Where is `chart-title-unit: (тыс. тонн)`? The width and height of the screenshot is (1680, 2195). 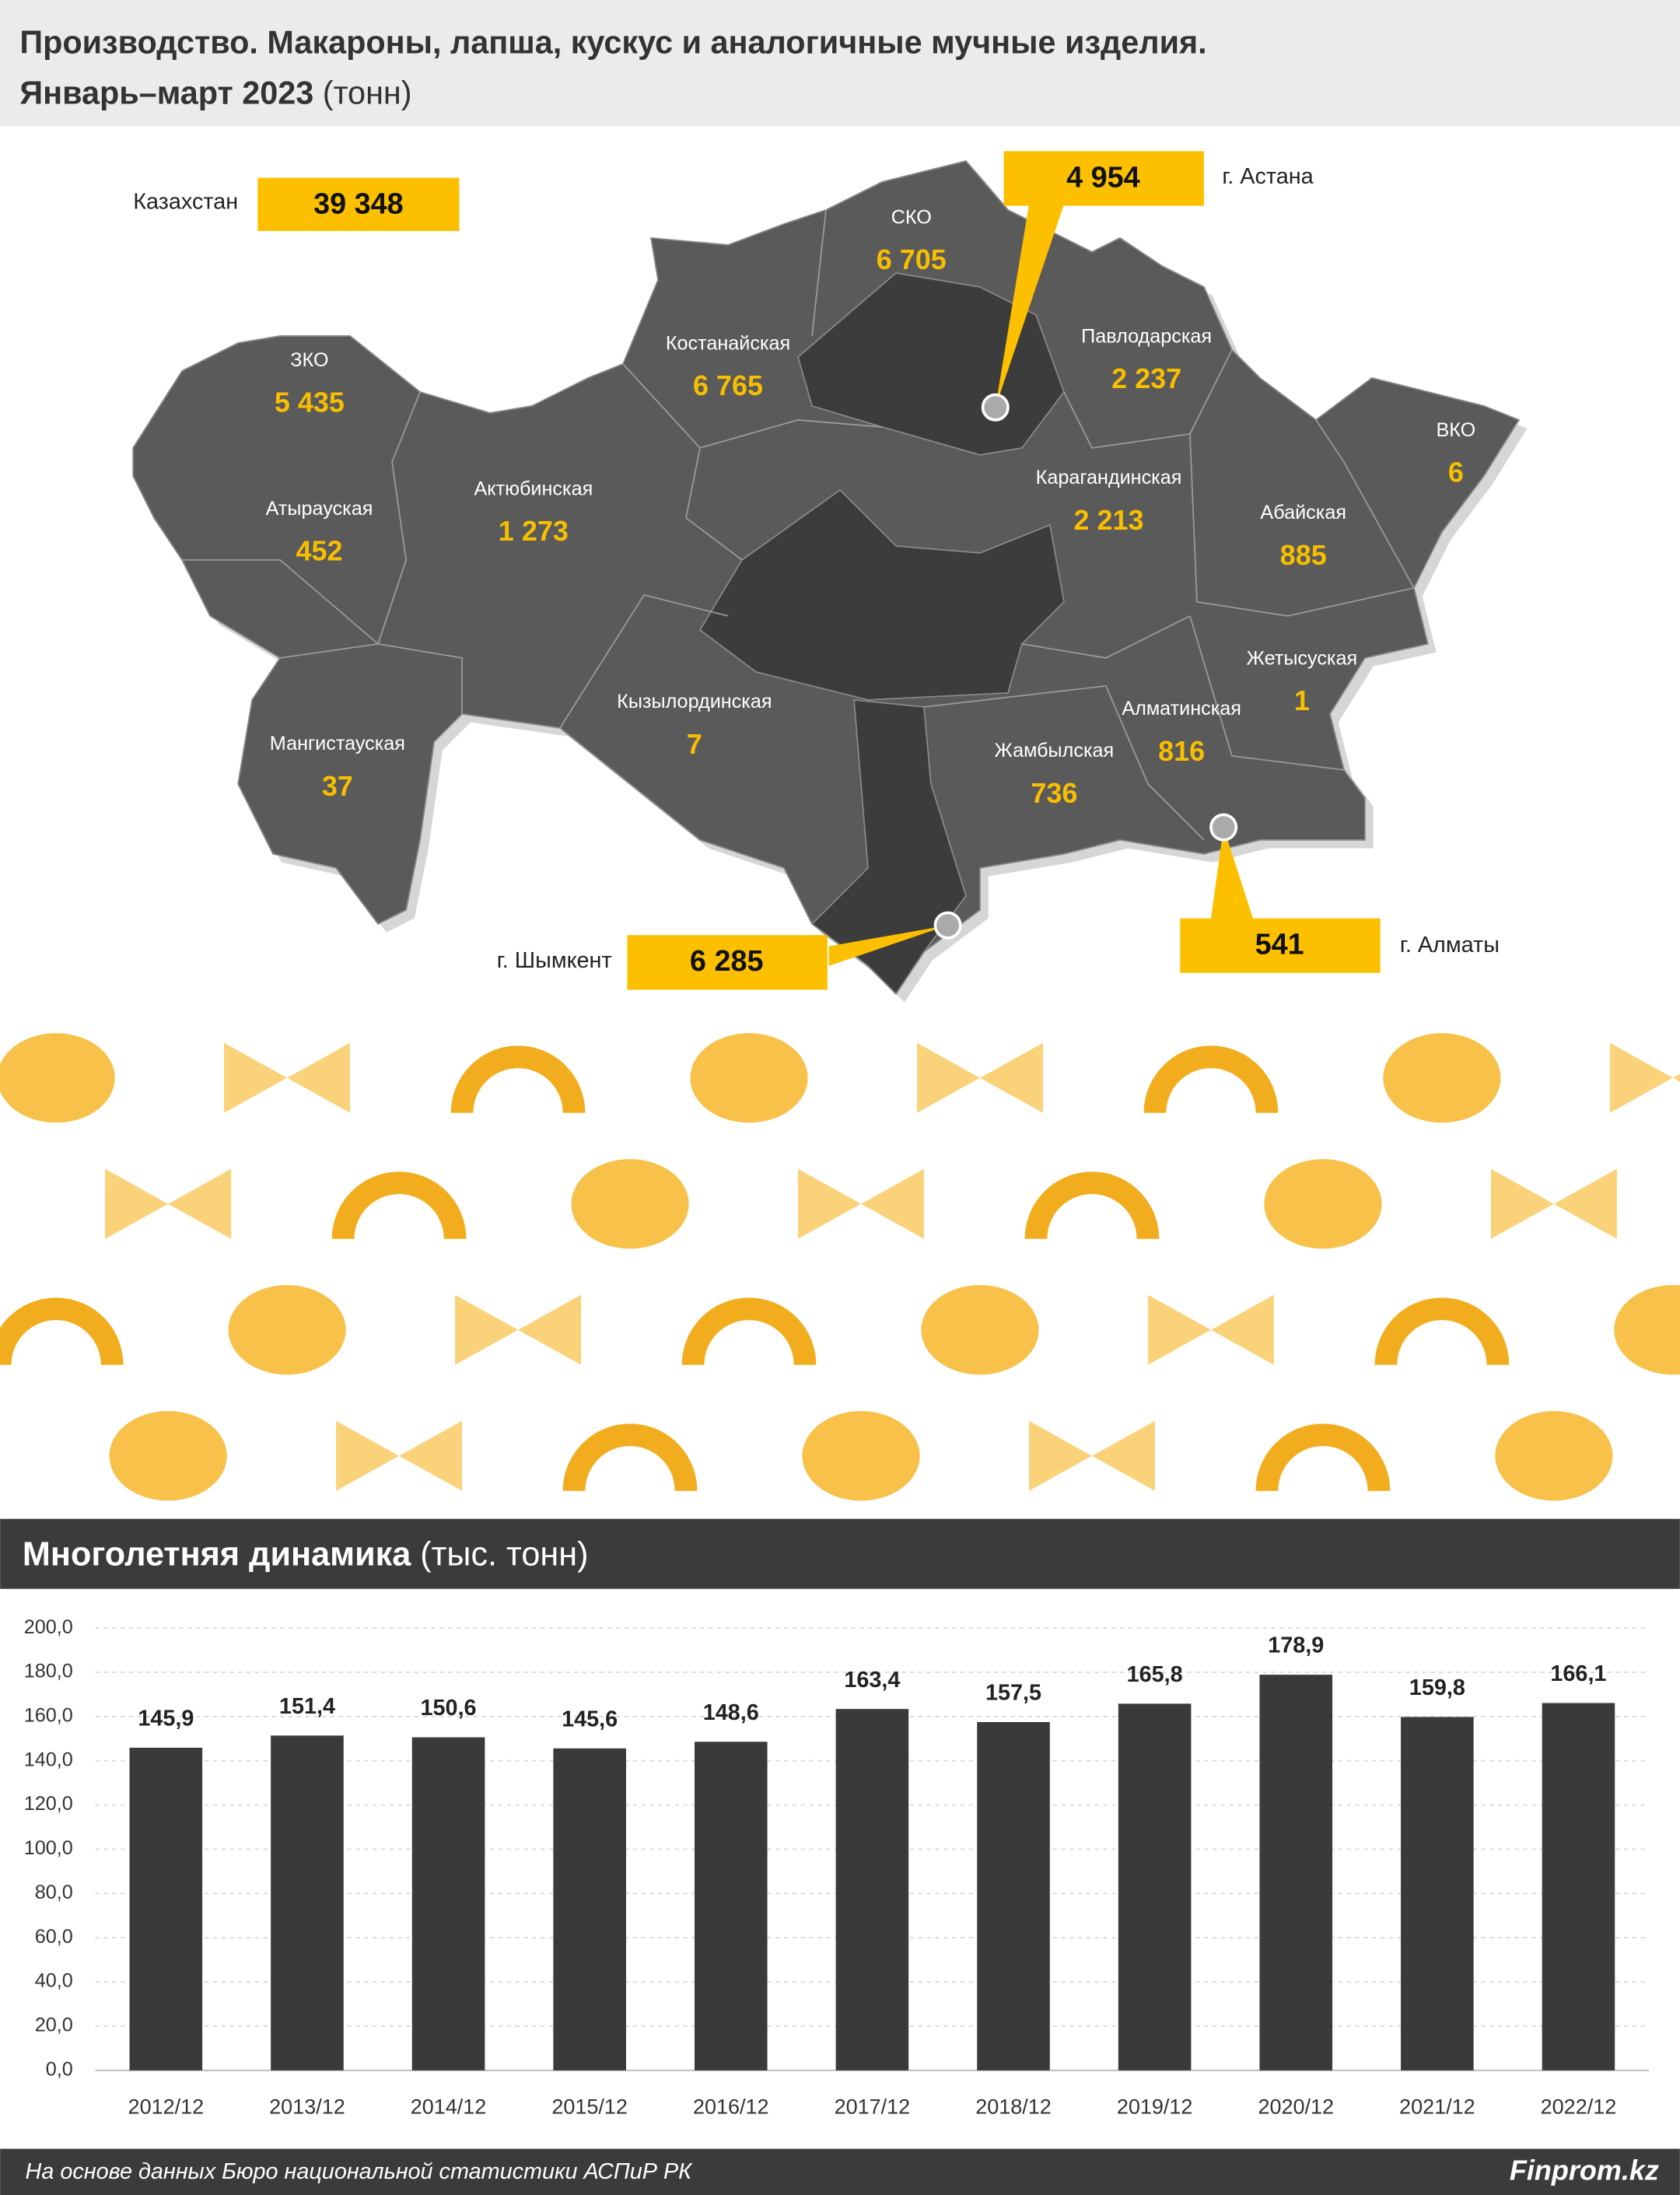
chart-title-unit: (тыс. тонн) is located at coordinates (504, 1555).